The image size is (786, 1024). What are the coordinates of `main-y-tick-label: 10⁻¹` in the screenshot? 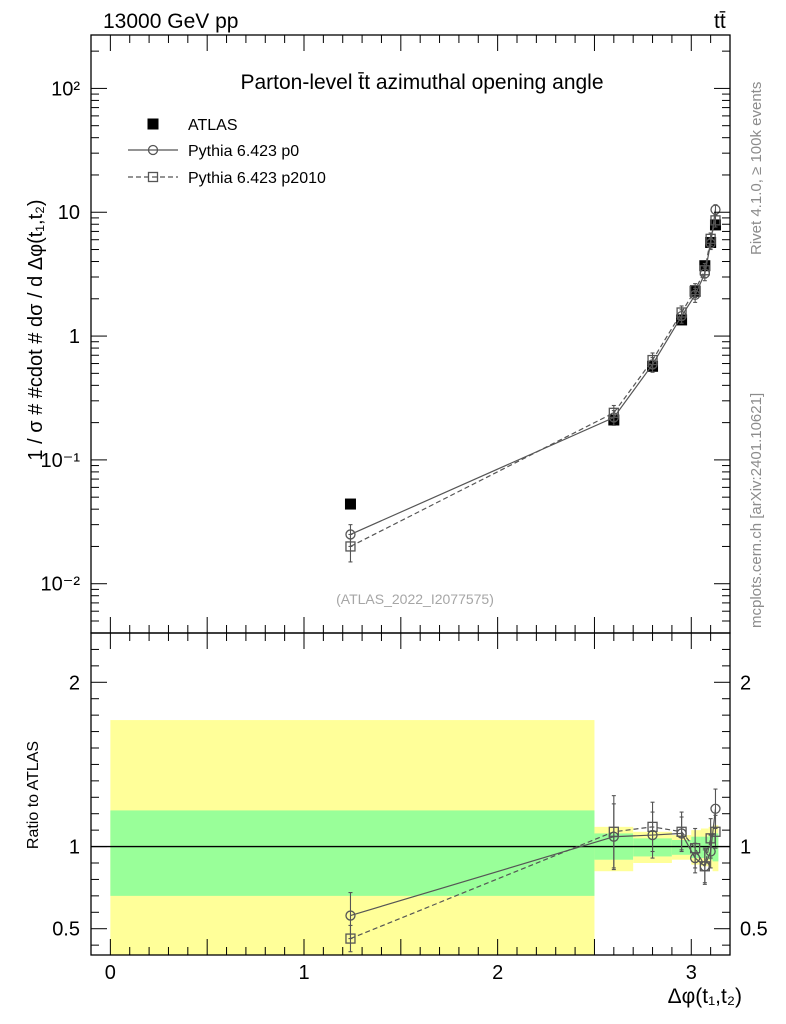 It's located at (61, 461).